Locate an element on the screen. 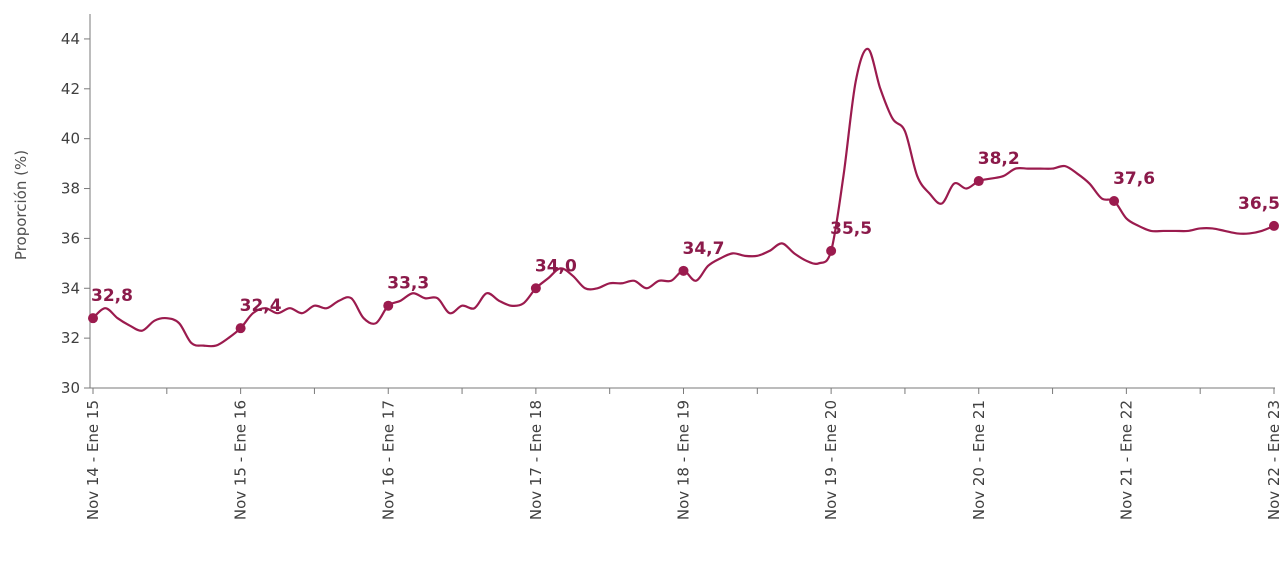 The height and width of the screenshot is (568, 1286). y-tick-label: 40 is located at coordinates (70, 139).